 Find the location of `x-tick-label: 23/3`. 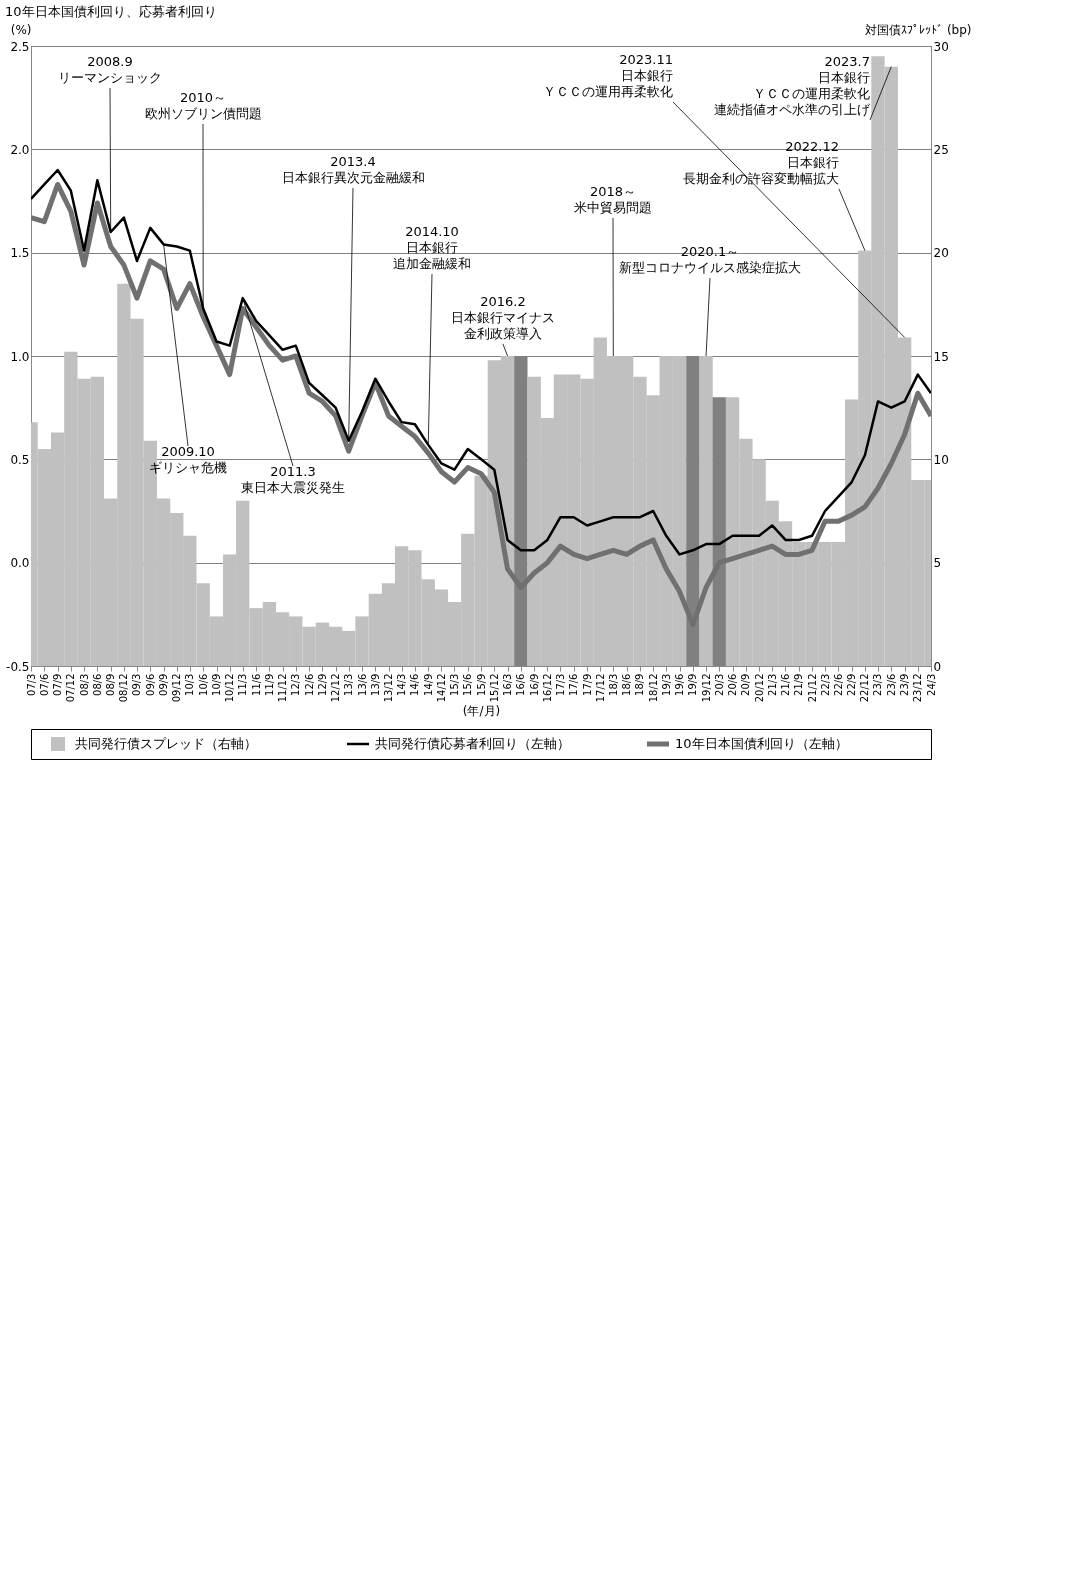

x-tick-label: 23/3 is located at coordinates (878, 684).